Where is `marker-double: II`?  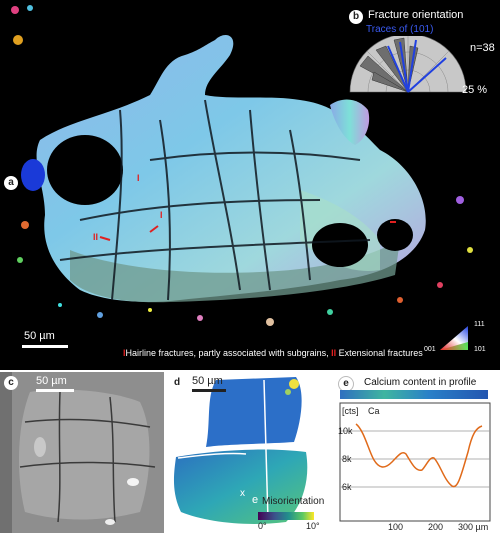 marker-double: II is located at coordinates (96, 237).